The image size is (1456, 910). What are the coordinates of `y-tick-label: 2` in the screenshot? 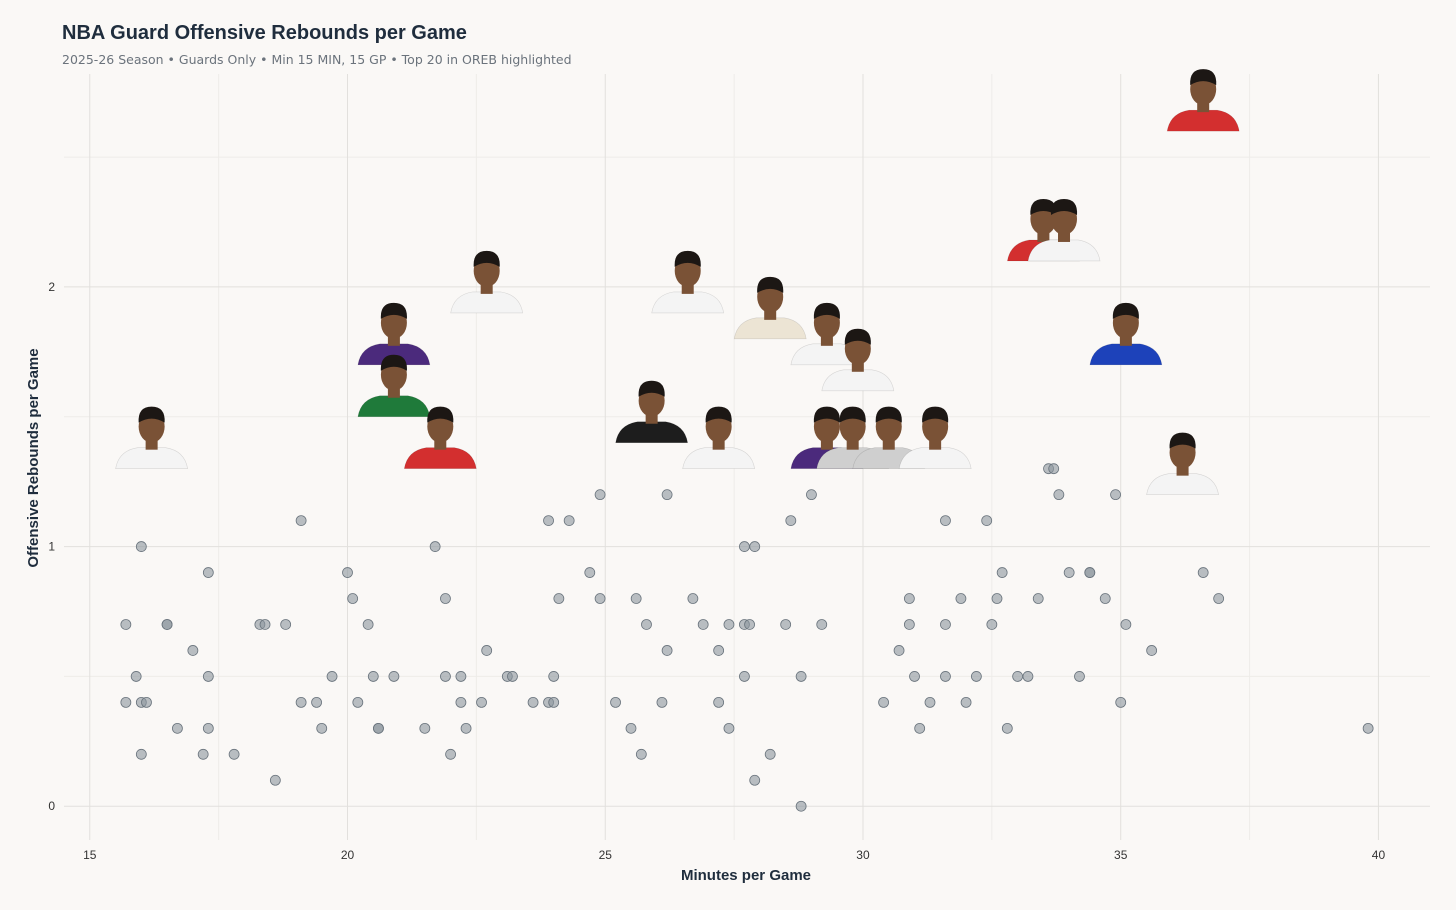 It's located at (51, 287).